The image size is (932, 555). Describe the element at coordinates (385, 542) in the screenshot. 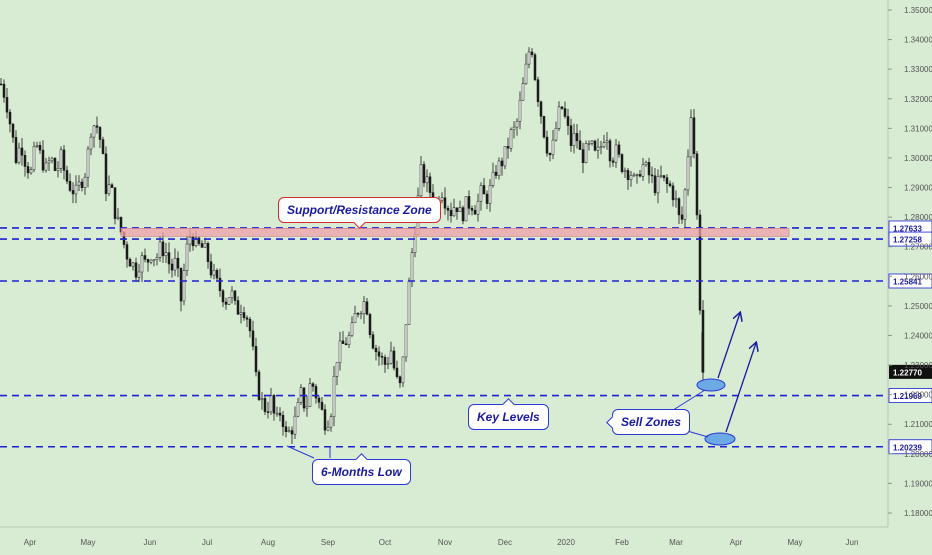

I see `time-tick-label: Oct` at that location.